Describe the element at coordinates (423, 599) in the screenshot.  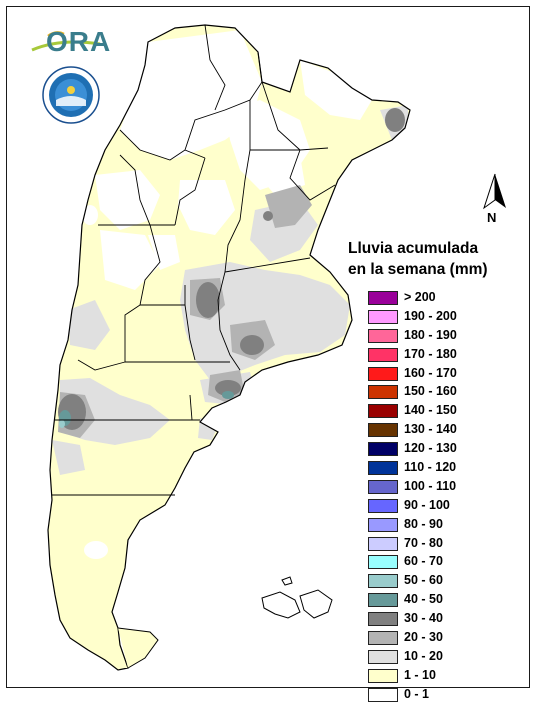
I see `legend-range-label: 40 - 50` at that location.